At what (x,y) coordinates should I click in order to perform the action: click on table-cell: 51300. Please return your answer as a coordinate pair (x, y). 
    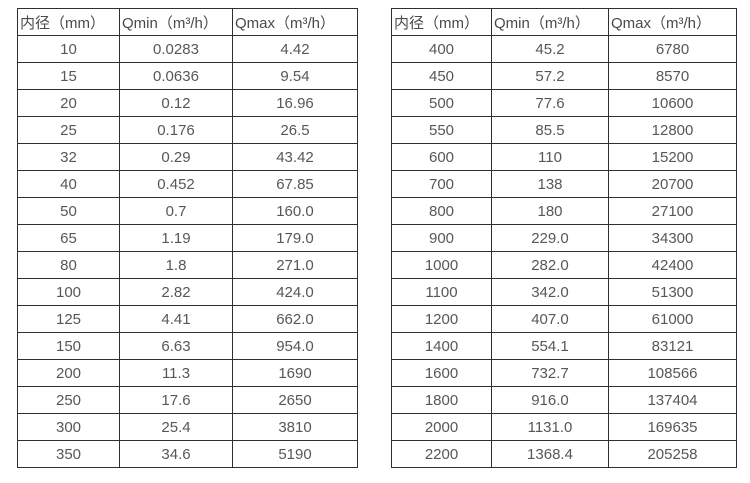
    Looking at the image, I should click on (672, 292).